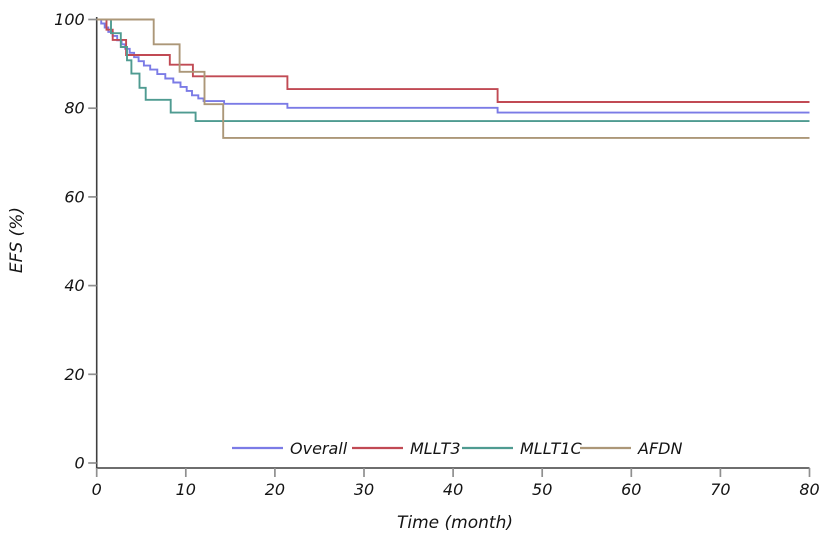 Image resolution: width=831 pixels, height=554 pixels. I want to click on x-tick-label: 10, so click(186, 489).